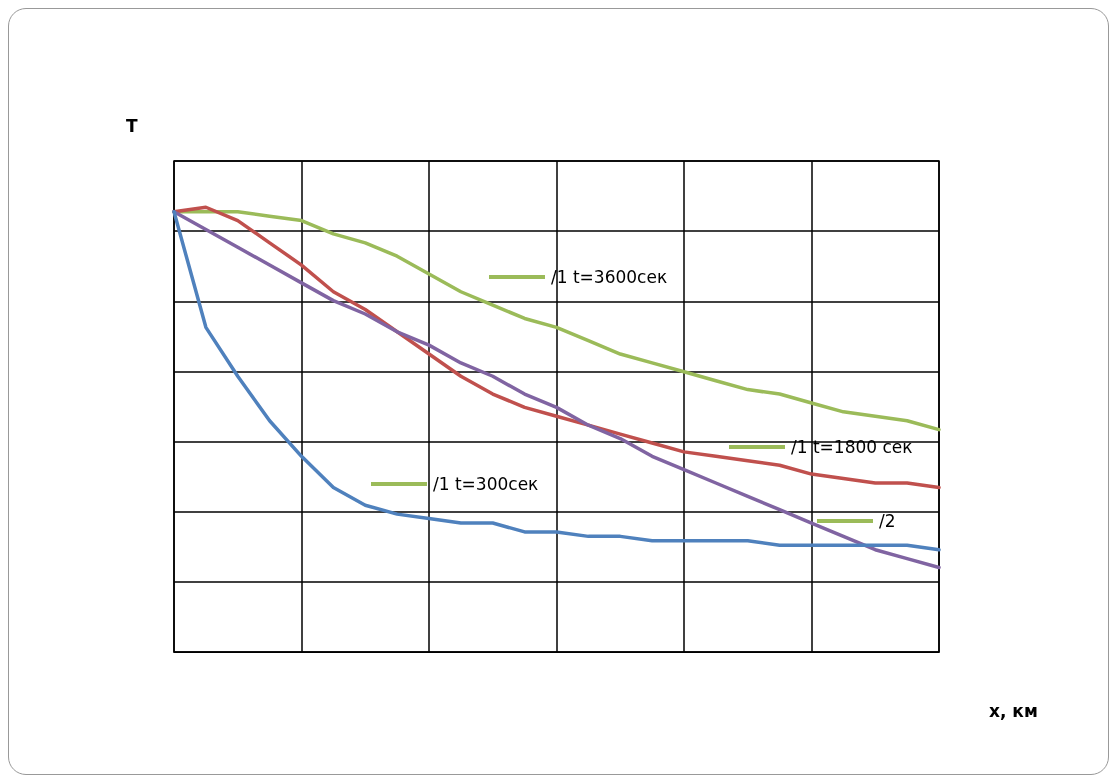 The height and width of the screenshot is (783, 1117). What do you see at coordinates (852, 447) in the screenshot?
I see `annotation: /1 t=1800 сек` at bounding box center [852, 447].